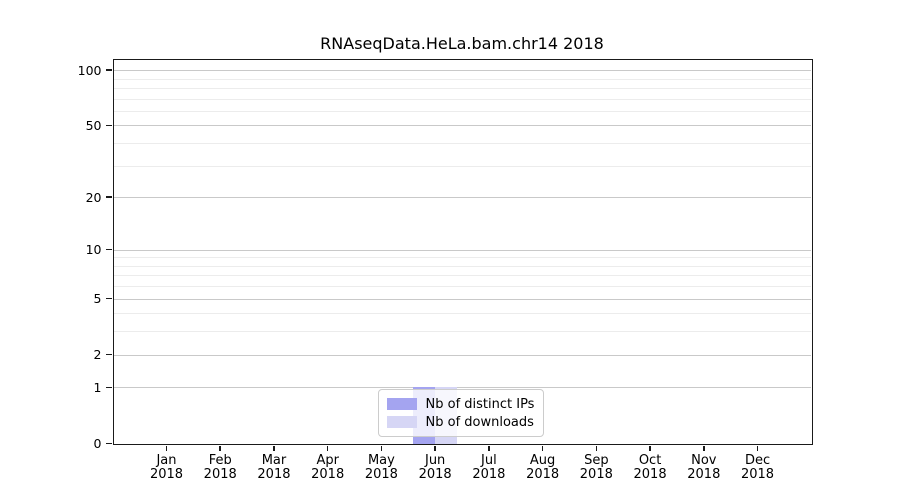 This screenshot has width=900, height=500. I want to click on y-tick-label: 1, so click(97, 387).